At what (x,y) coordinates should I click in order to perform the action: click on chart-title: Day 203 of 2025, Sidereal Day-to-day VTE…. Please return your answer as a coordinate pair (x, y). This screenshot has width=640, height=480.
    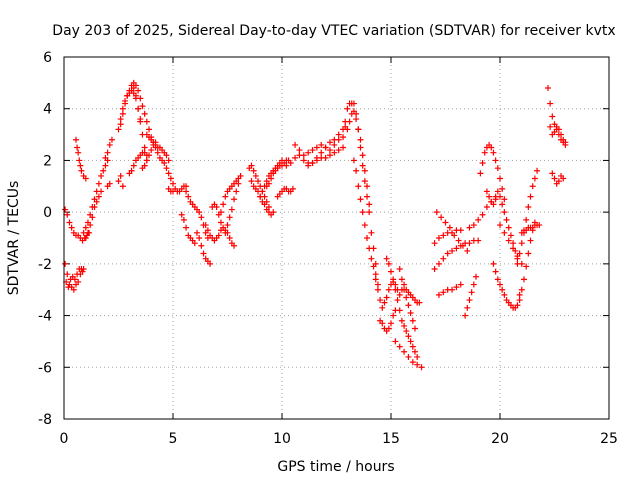
    Looking at the image, I should click on (333, 31).